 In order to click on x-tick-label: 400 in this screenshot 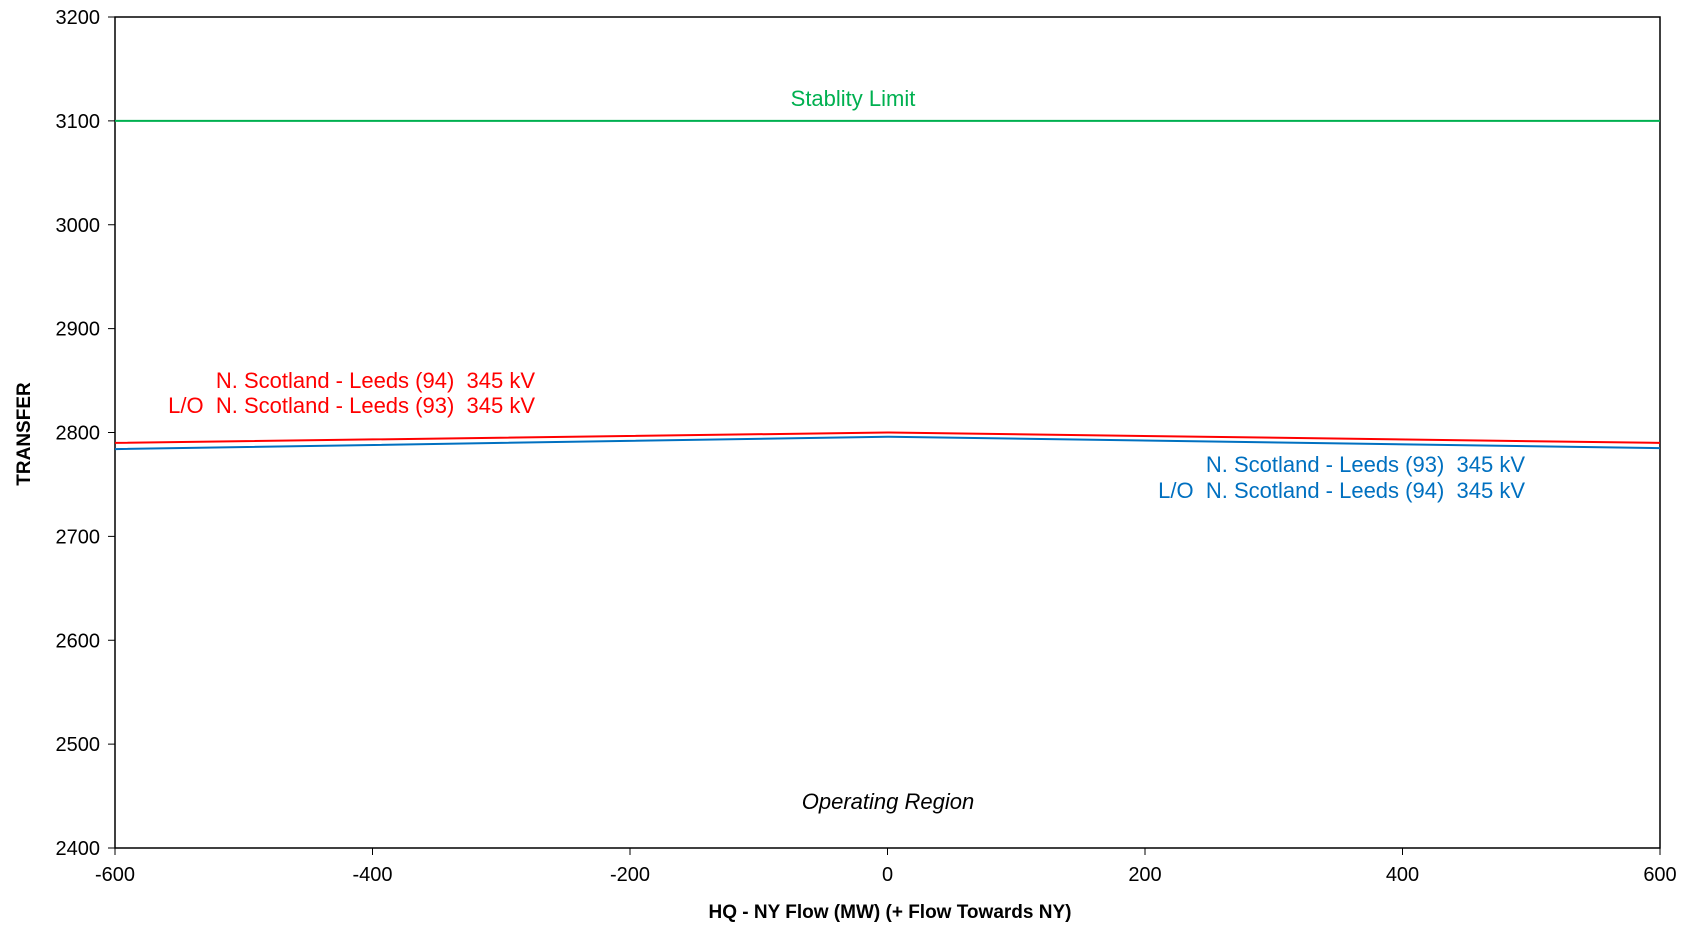, I will do `click(1402, 875)`.